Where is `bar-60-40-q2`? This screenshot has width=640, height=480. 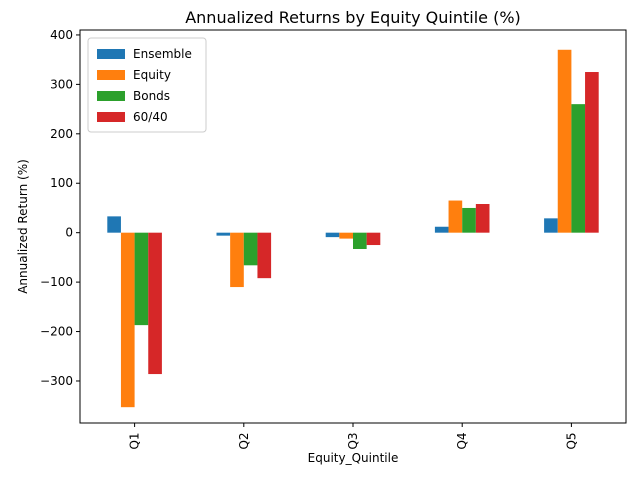 bar-60-40-q2 is located at coordinates (264, 255).